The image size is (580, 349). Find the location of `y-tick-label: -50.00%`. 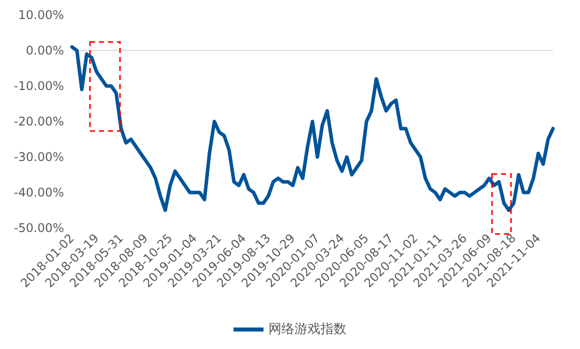

y-tick-label: -50.00% is located at coordinates (39, 228).